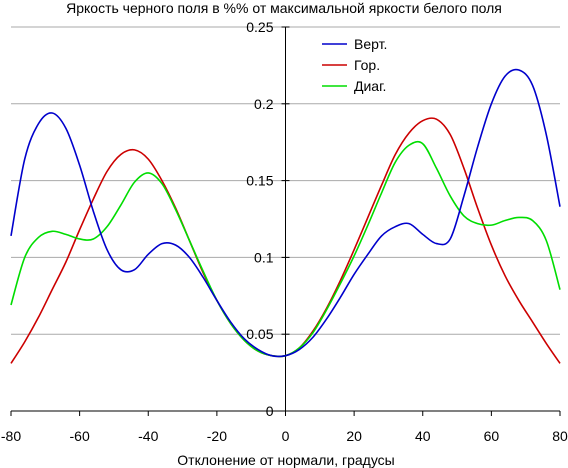 Image resolution: width=568 pixels, height=468 pixels. I want to click on y-tick-label: 0.2, so click(264, 104).